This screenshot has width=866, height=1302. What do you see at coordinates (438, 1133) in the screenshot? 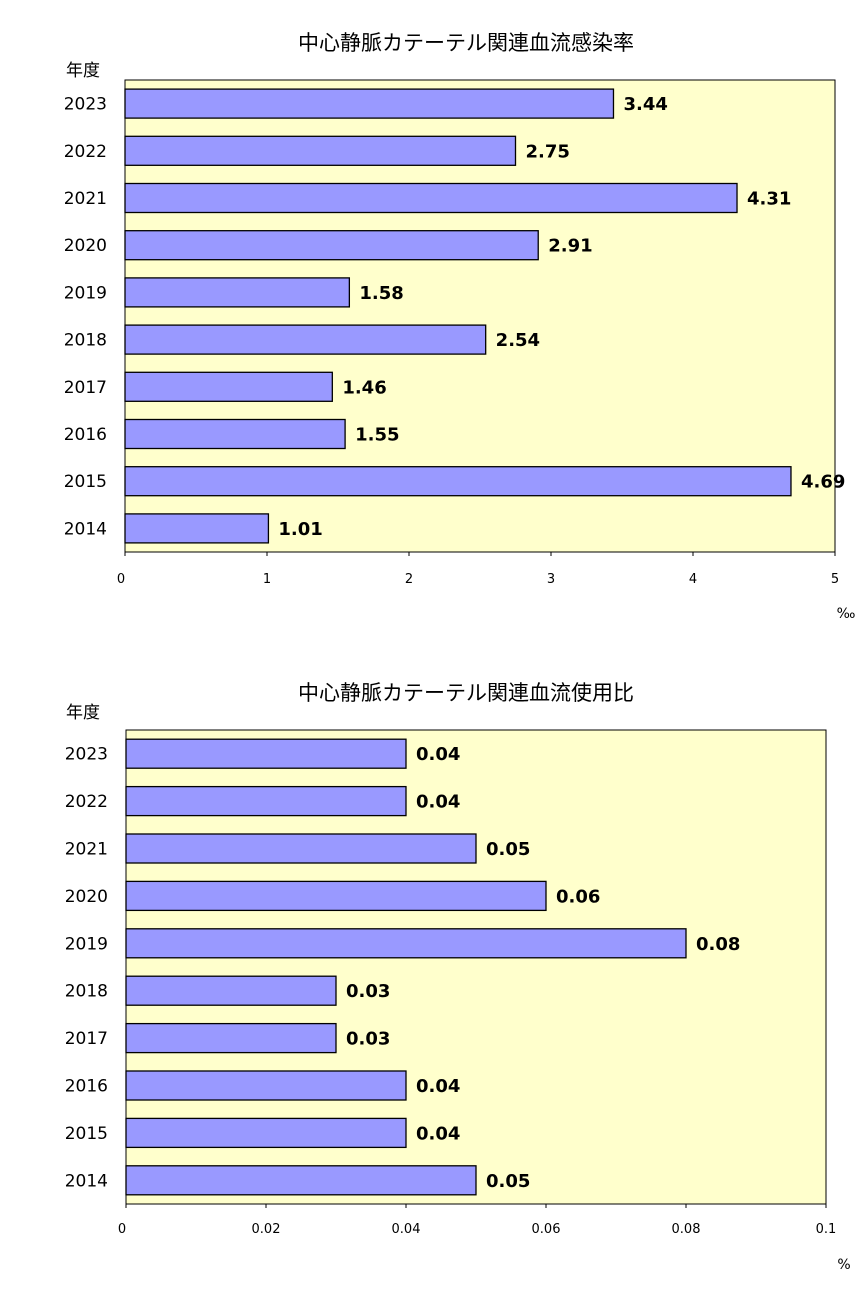
I see `data-label-2015: 0.04` at bounding box center [438, 1133].